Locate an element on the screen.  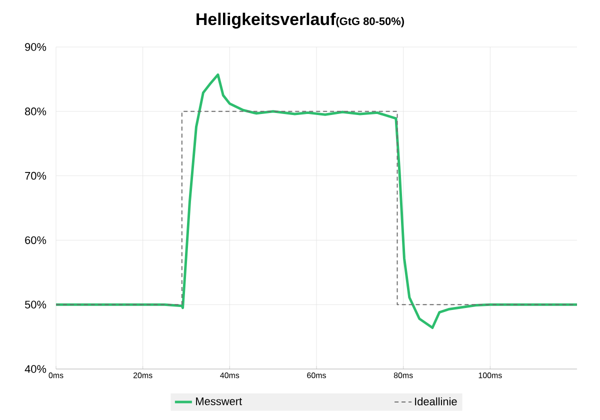
chart-subtitle: (GtG 80-50%) is located at coordinates (370, 22).